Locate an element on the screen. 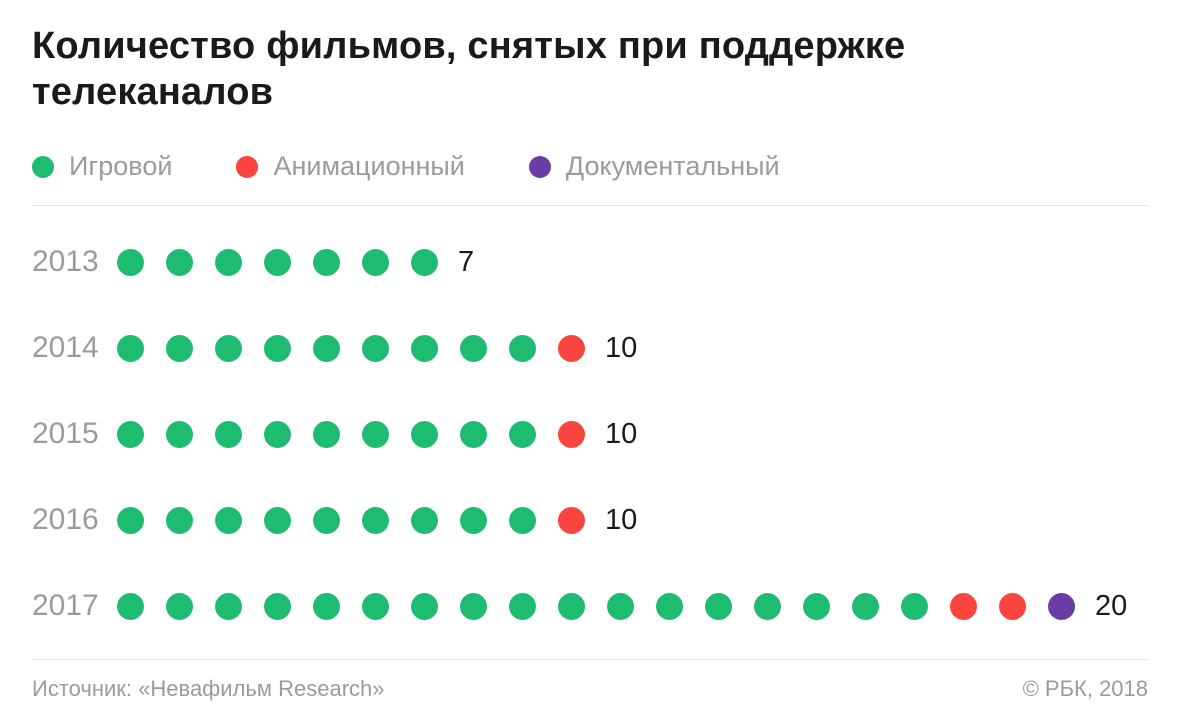 The image size is (1180, 720). chart-row: 2017 20 is located at coordinates (590, 606).